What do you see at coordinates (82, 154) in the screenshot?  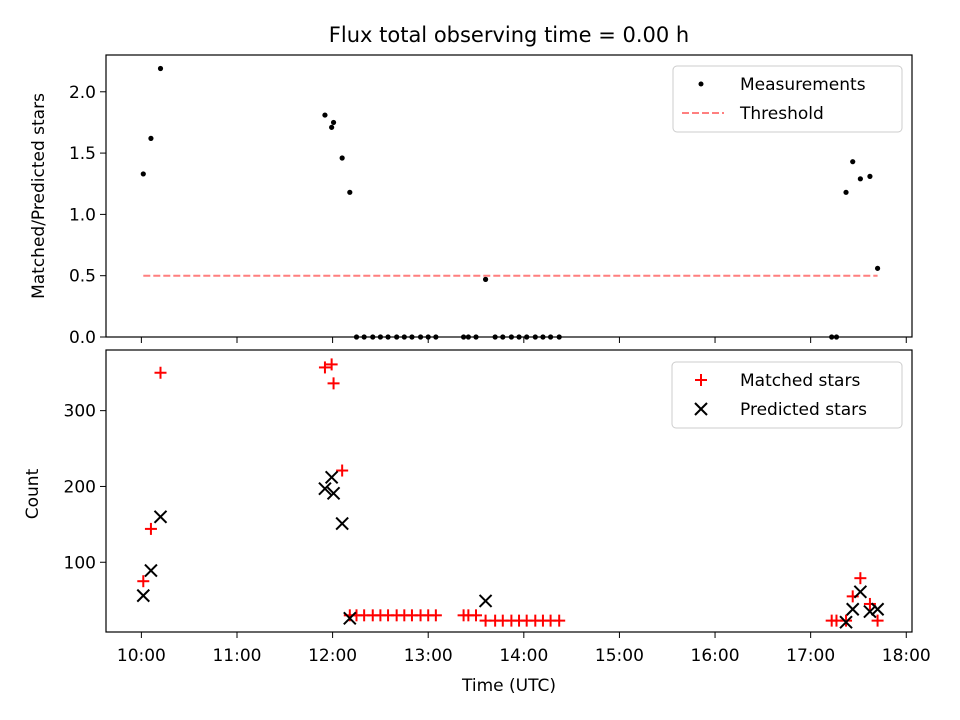 I see `y-tick-label: 1.5` at bounding box center [82, 154].